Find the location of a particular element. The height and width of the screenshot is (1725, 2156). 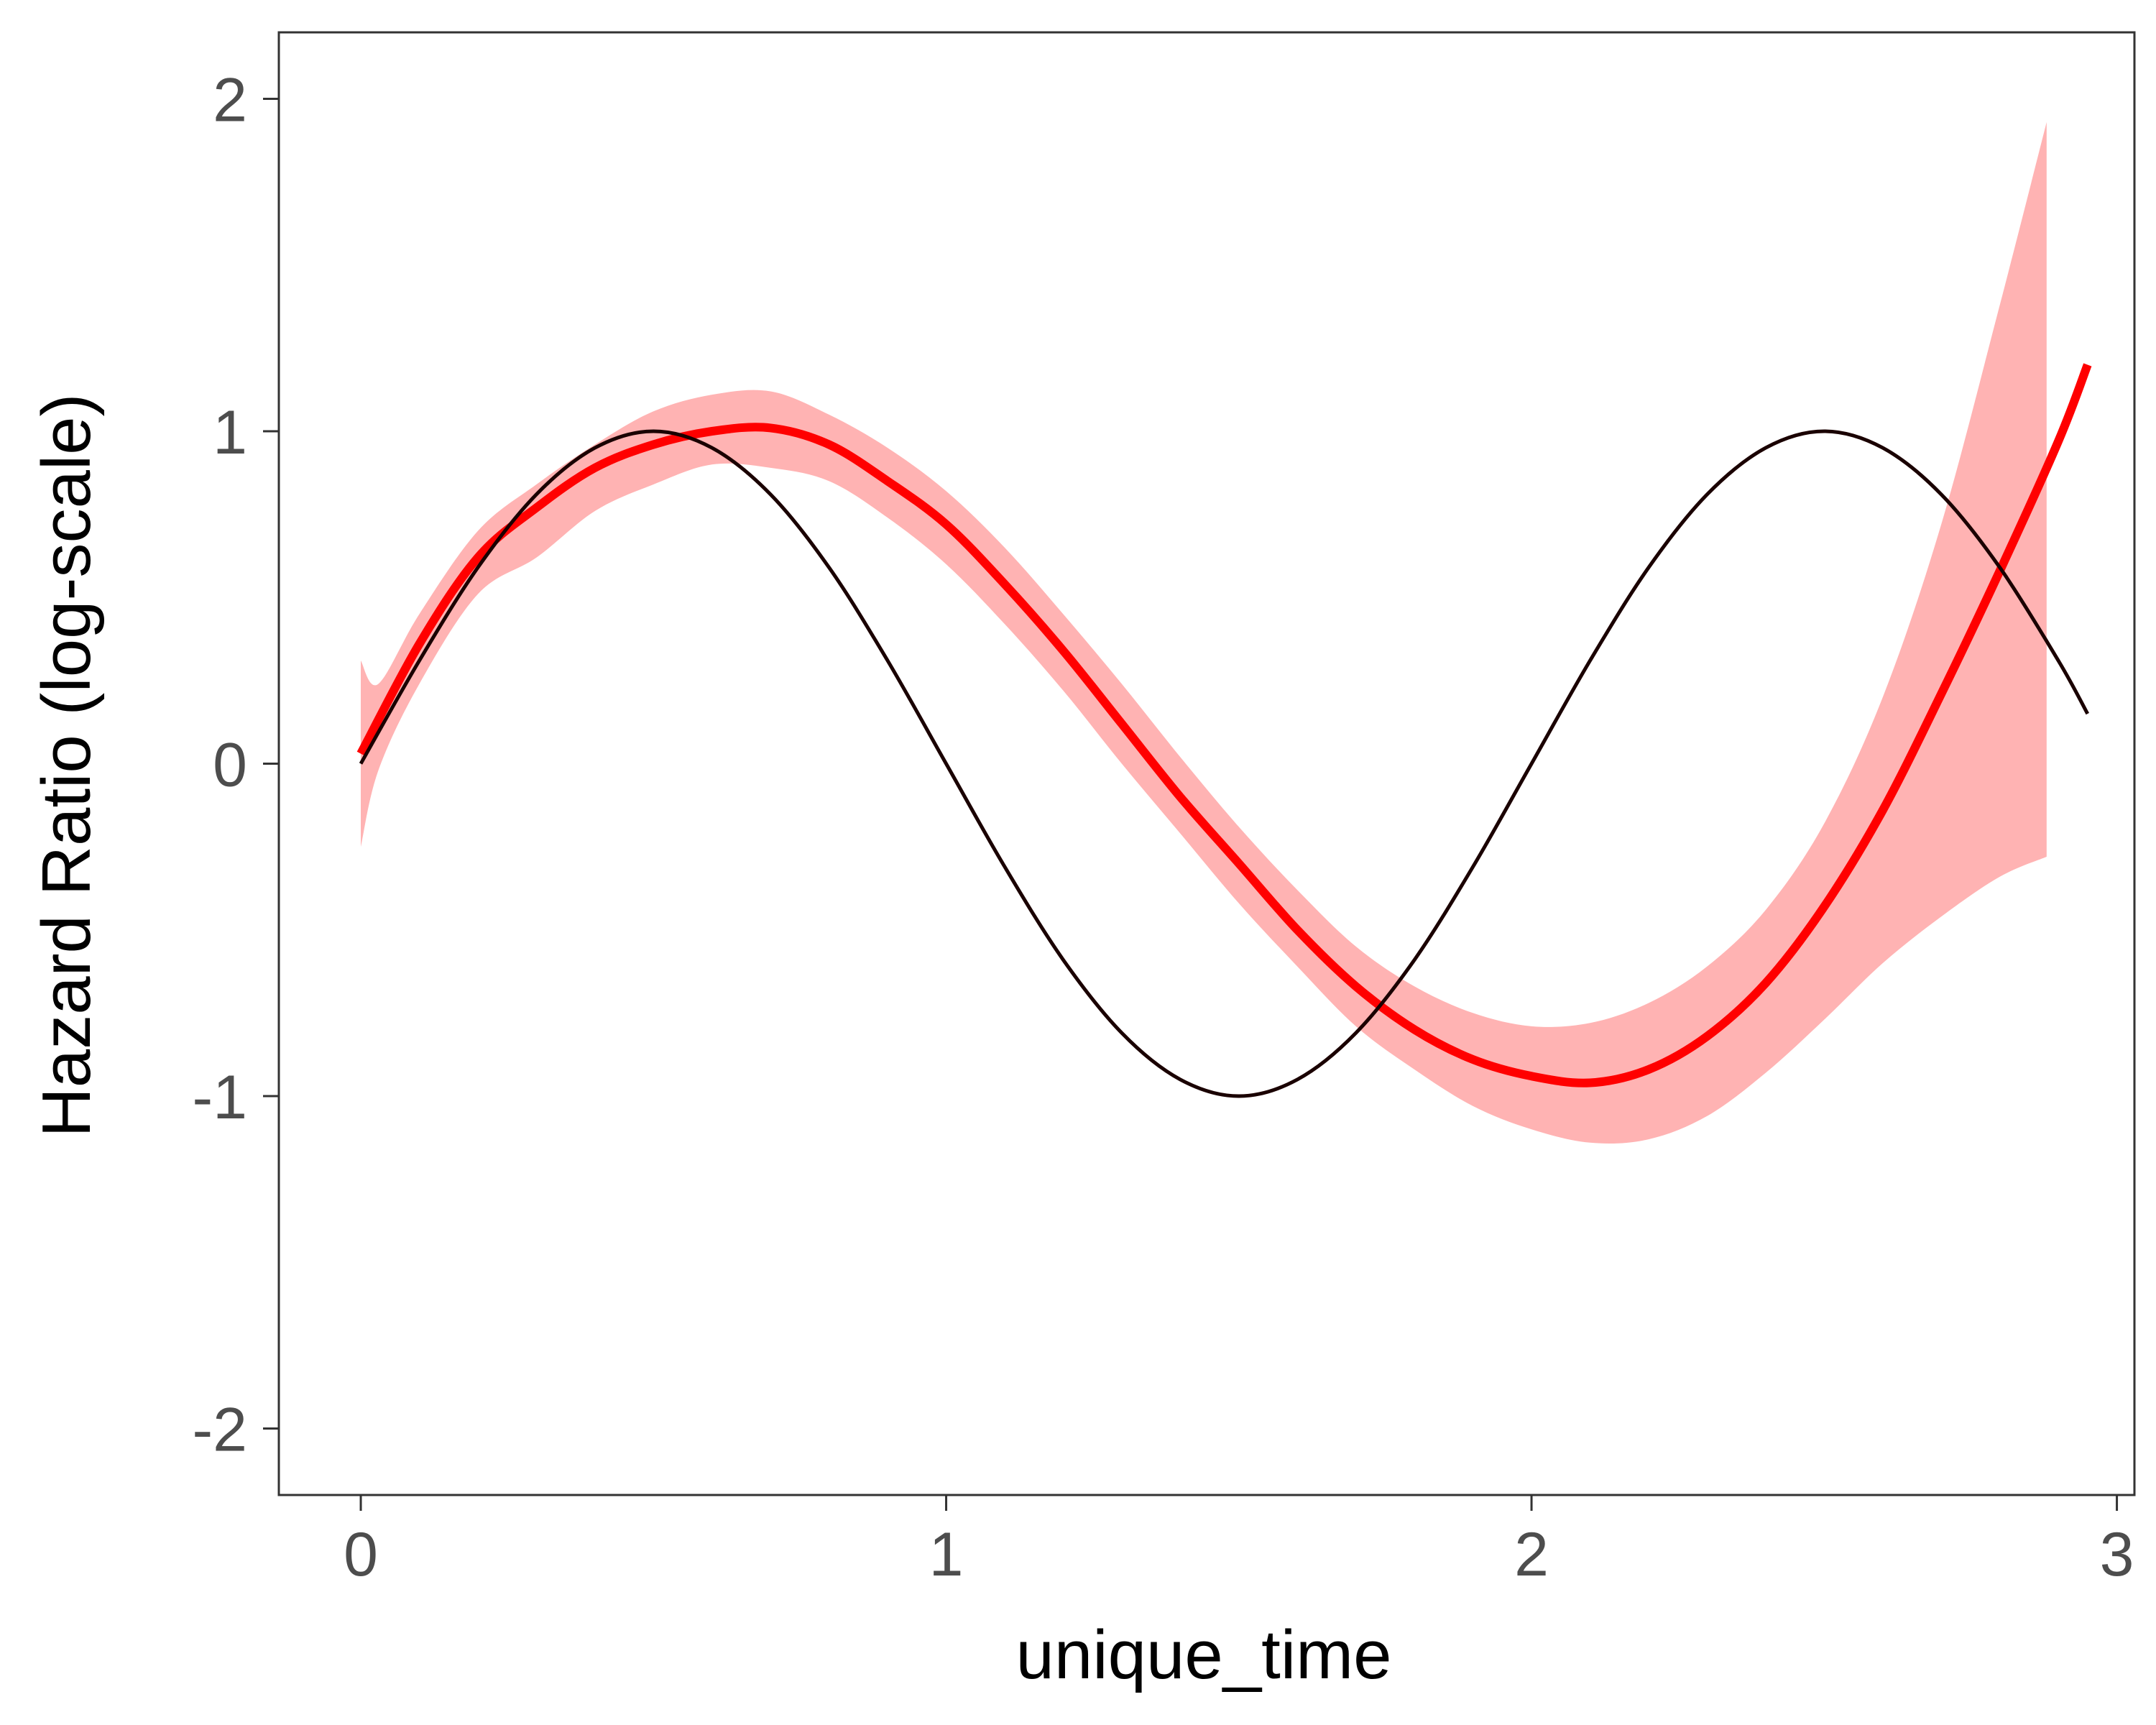

y-tick-label: 1 is located at coordinates (230, 432).